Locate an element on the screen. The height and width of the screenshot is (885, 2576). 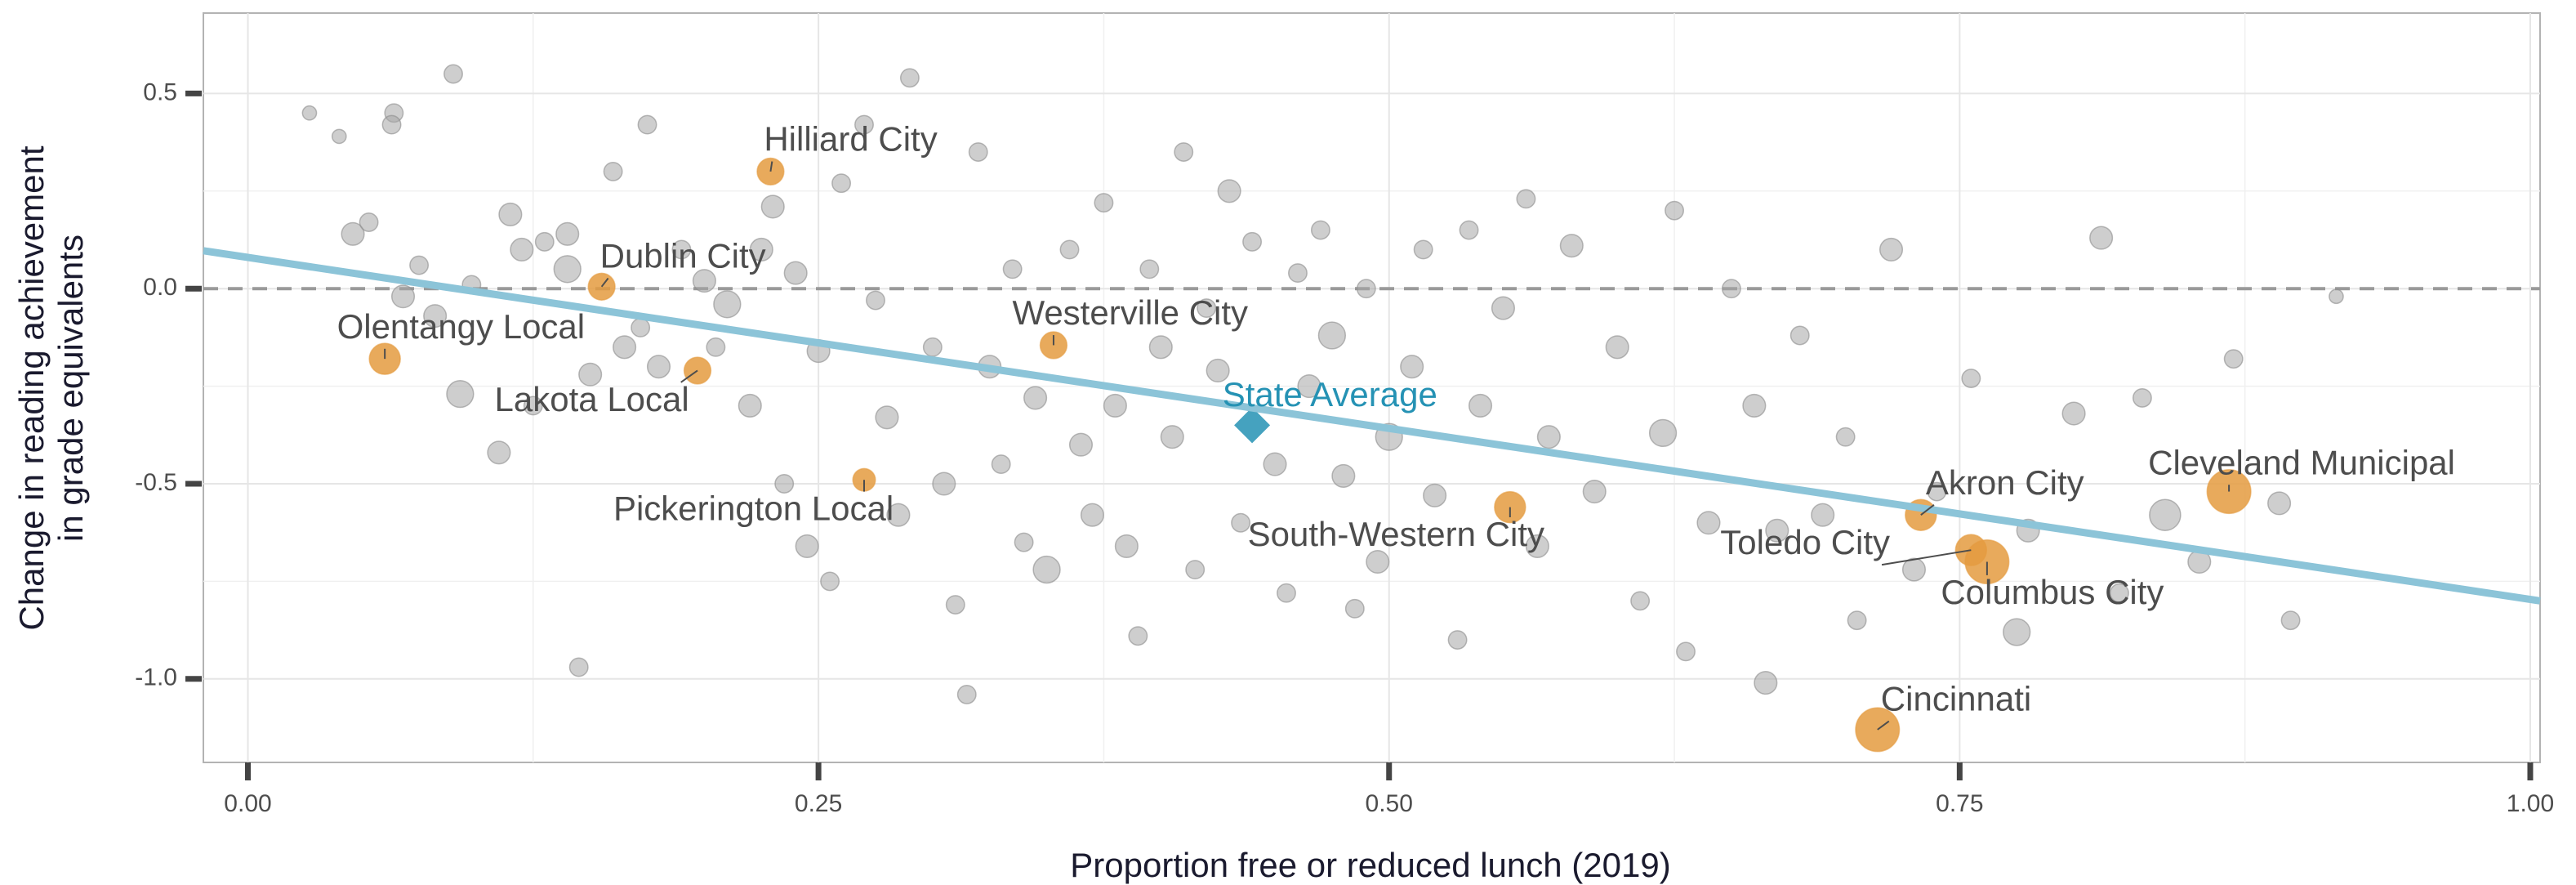
point-label: South-Western City is located at coordinates (1396, 534).